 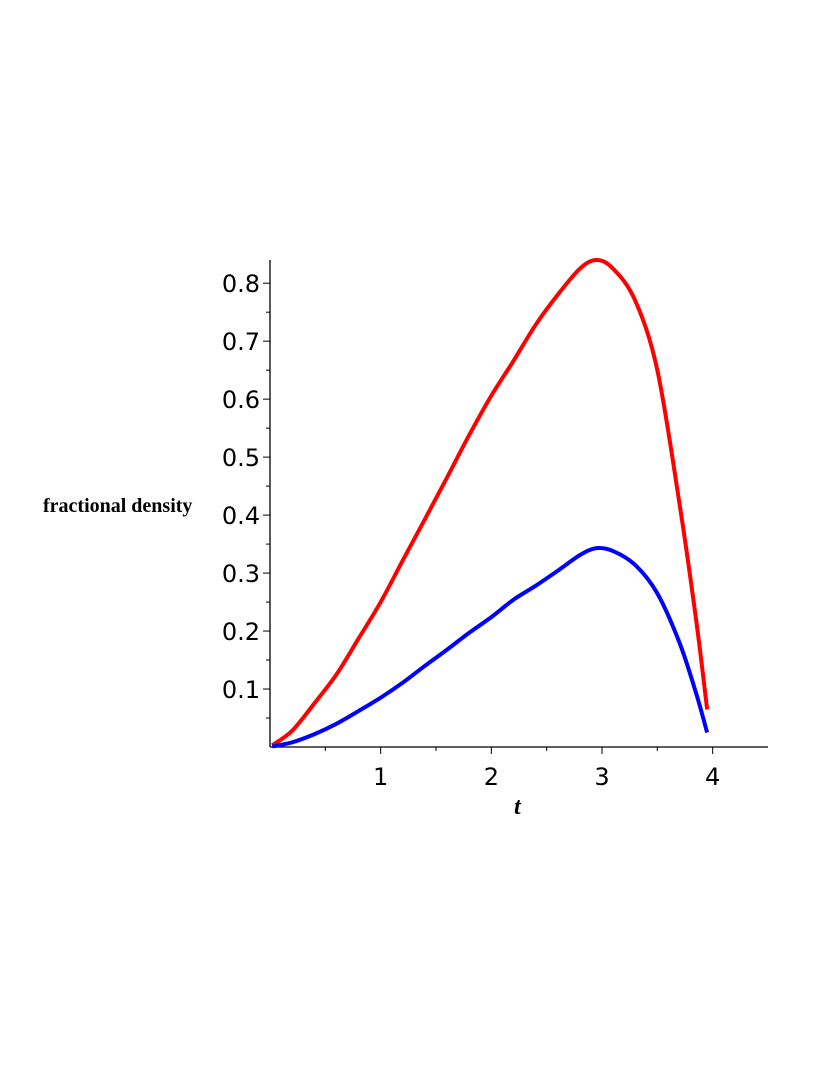 What do you see at coordinates (241, 516) in the screenshot?
I see `y-tick-label: 0.4` at bounding box center [241, 516].